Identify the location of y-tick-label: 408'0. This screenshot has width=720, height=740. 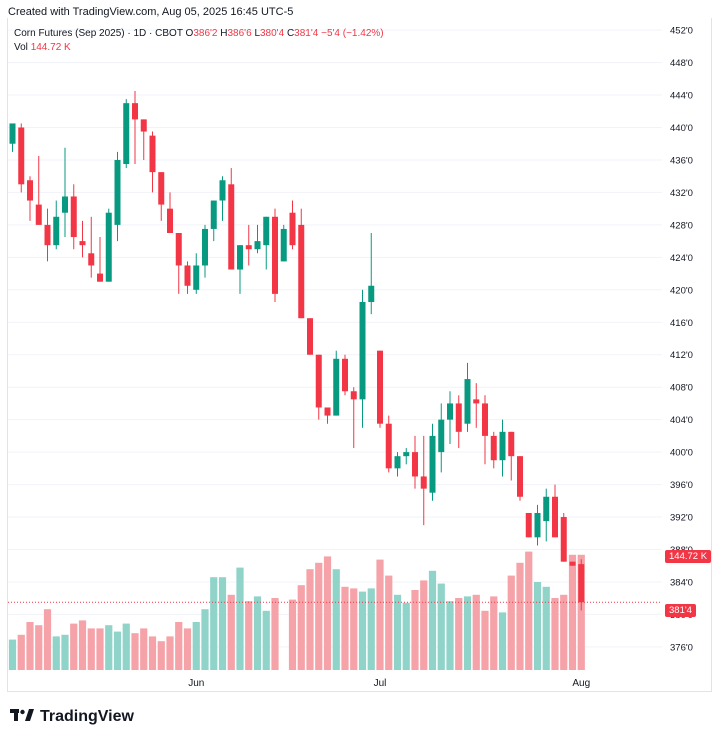
(681, 388).